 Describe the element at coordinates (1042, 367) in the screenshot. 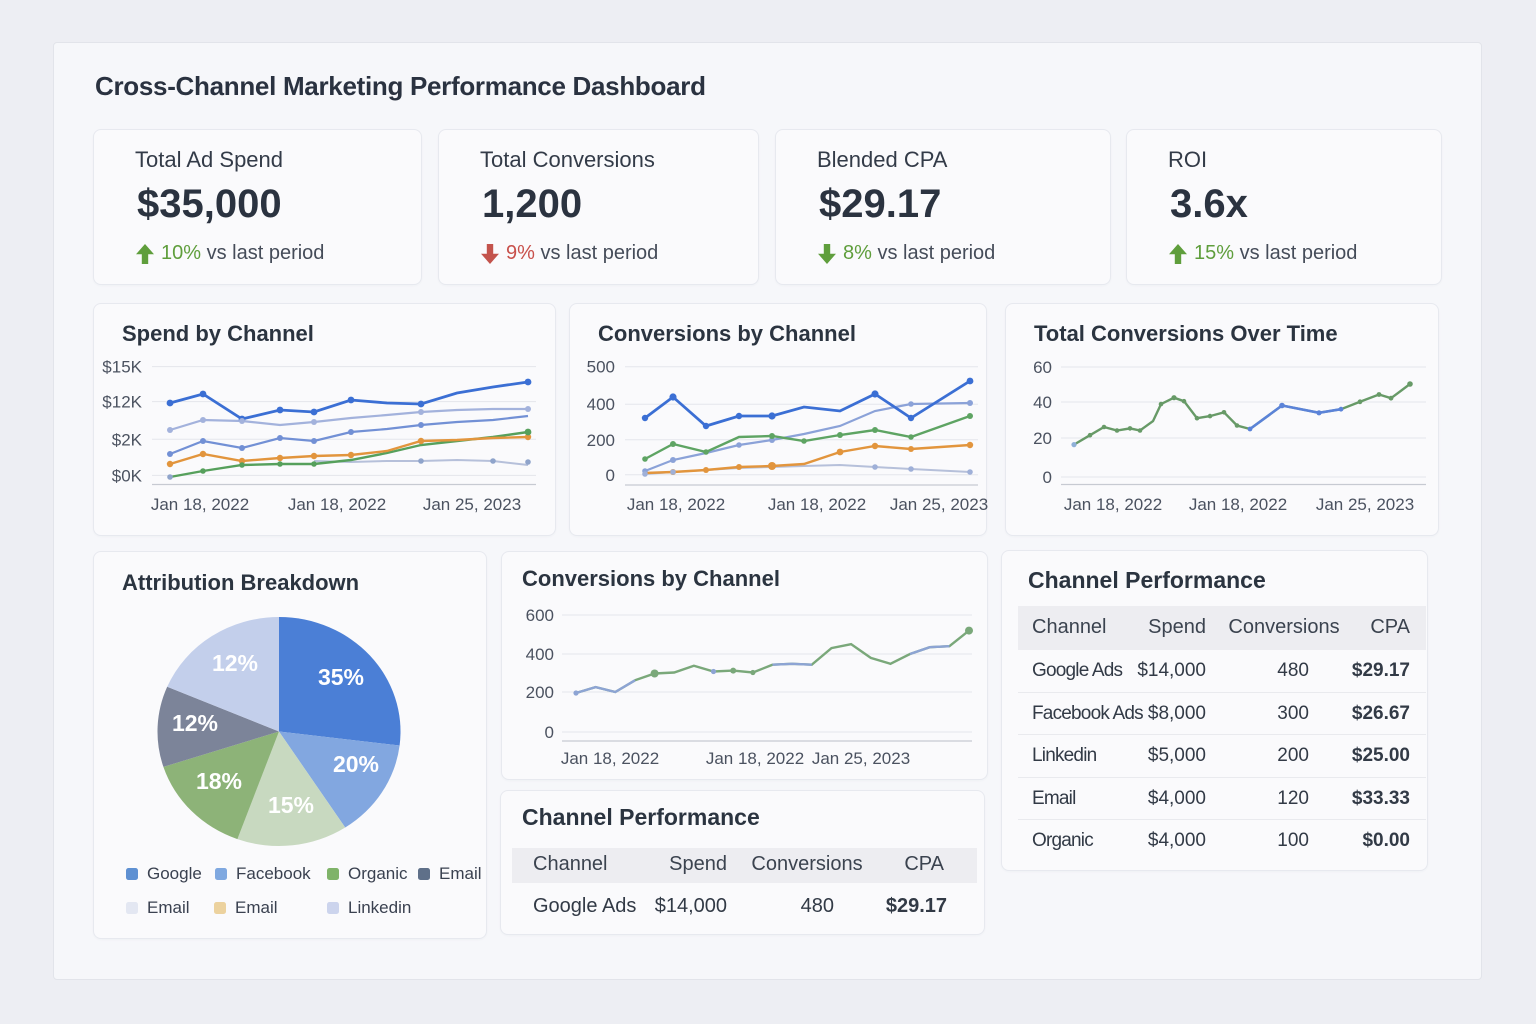

I see `svg-text: 60` at that location.